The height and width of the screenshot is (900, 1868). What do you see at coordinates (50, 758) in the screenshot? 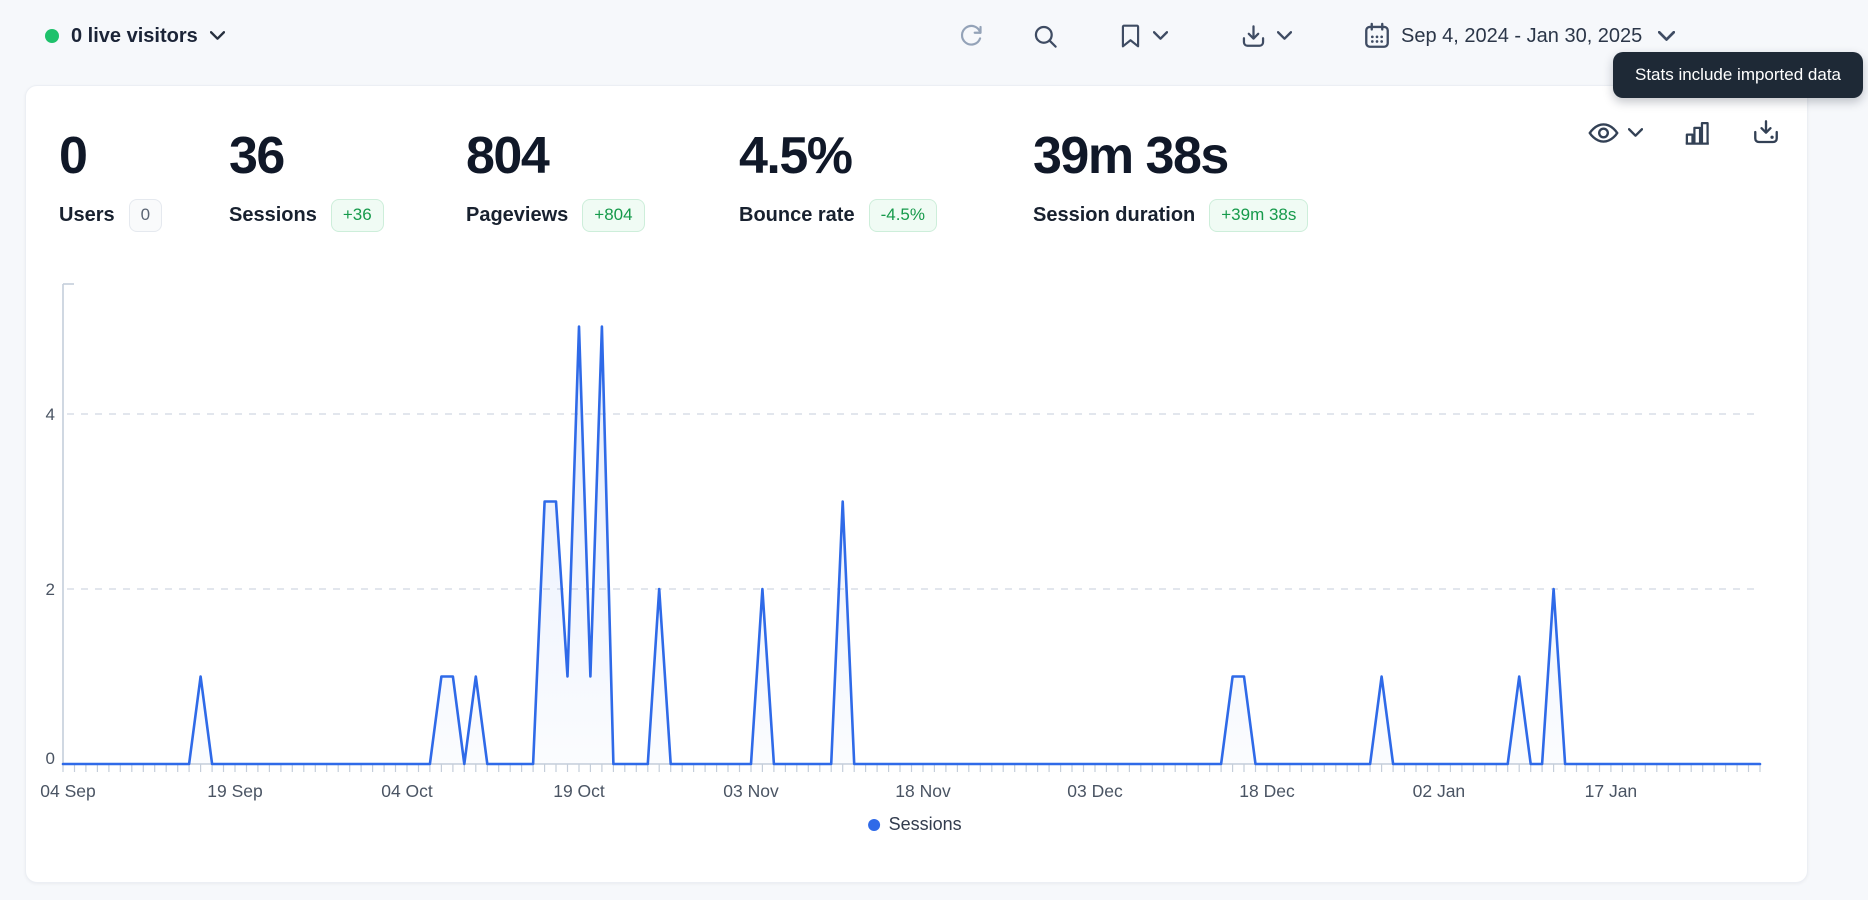
I see `svg-text: 0` at bounding box center [50, 758].